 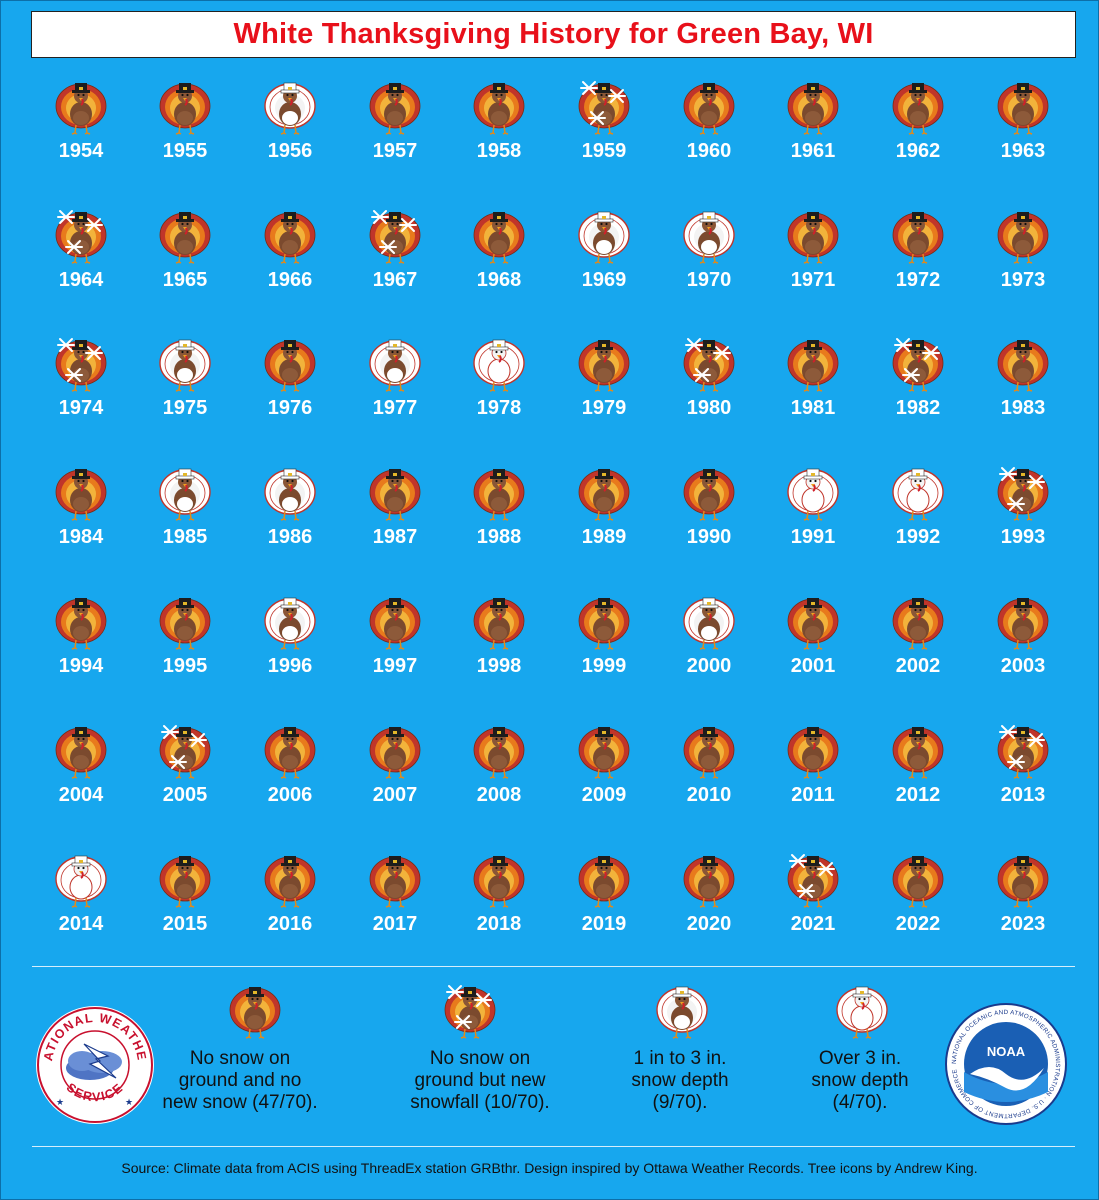 What do you see at coordinates (498, 644) in the screenshot?
I see `year-cell: 1998` at bounding box center [498, 644].